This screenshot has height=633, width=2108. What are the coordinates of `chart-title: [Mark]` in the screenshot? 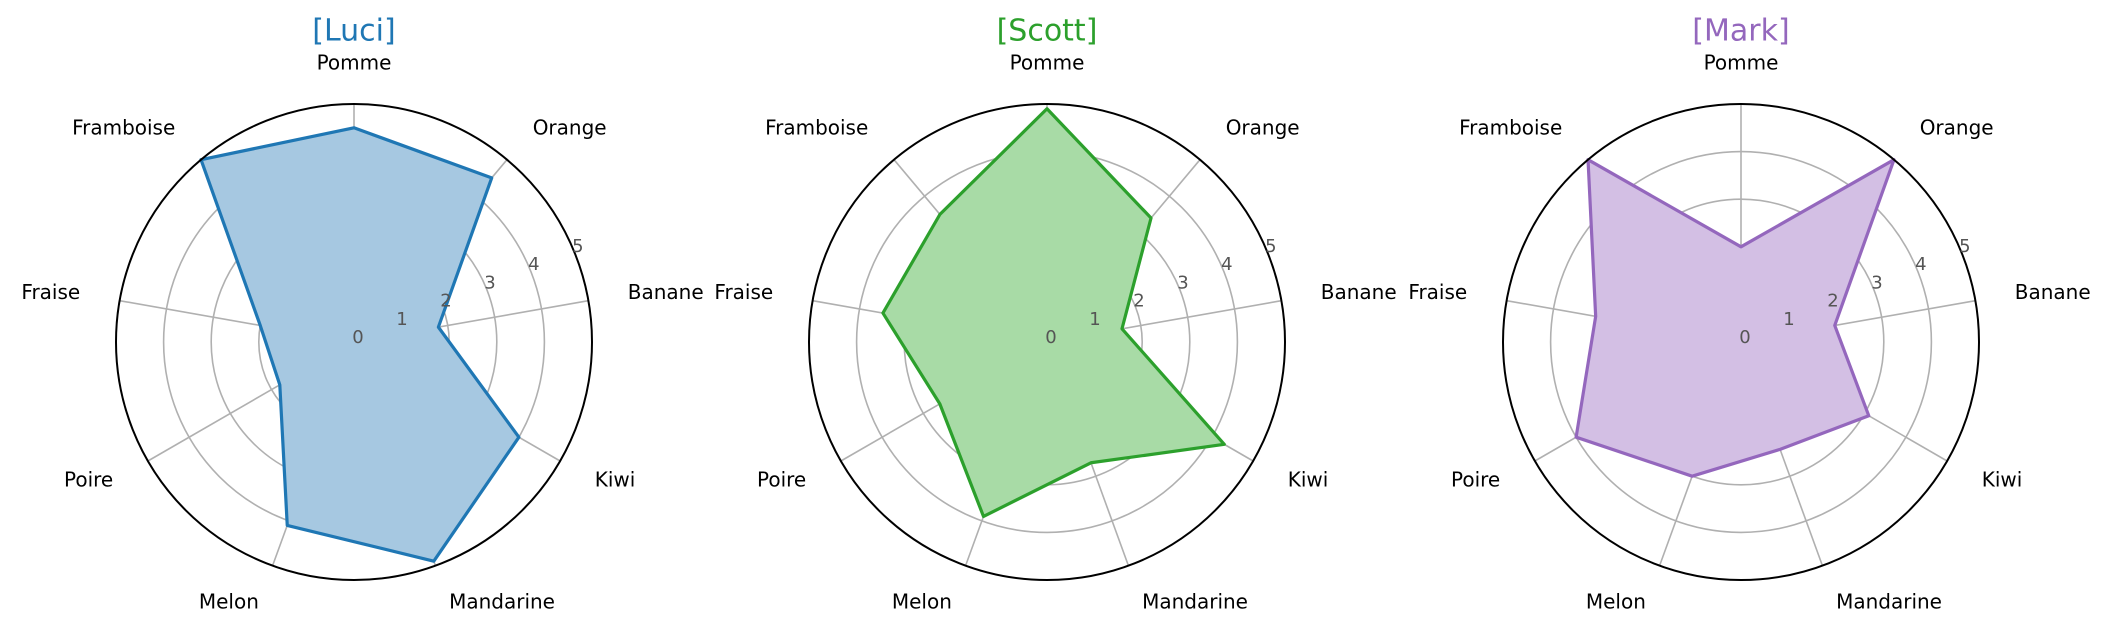 It's located at (1740, 31).